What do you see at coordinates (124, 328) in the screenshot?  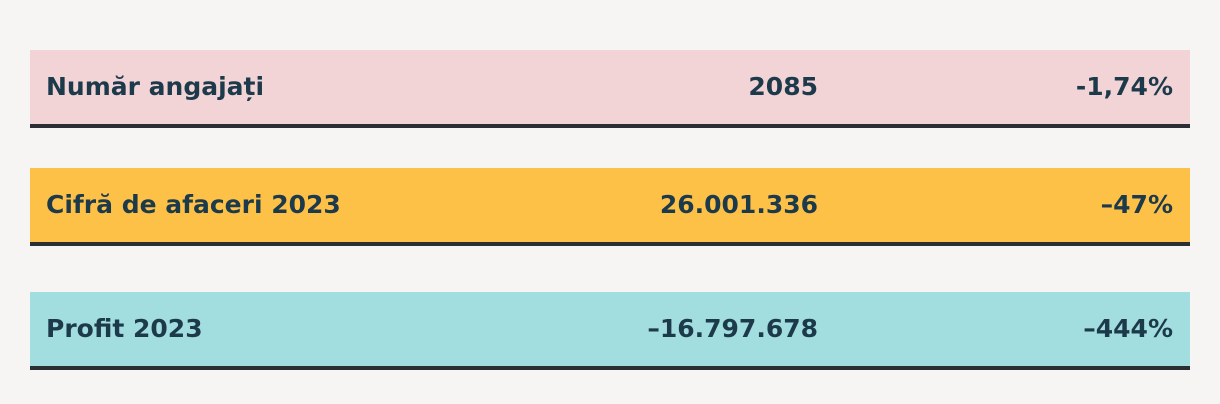 I see `row-label: Profit 2023` at bounding box center [124, 328].